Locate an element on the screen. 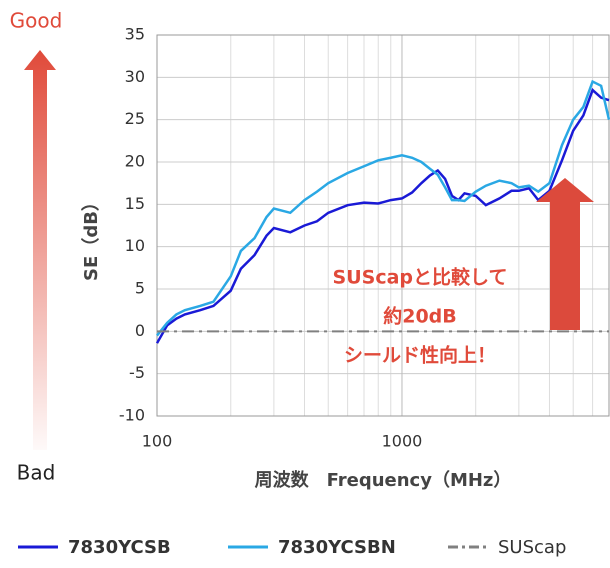 This screenshot has width=610, height=568. good-bad-arrow is located at coordinates (40, 250).